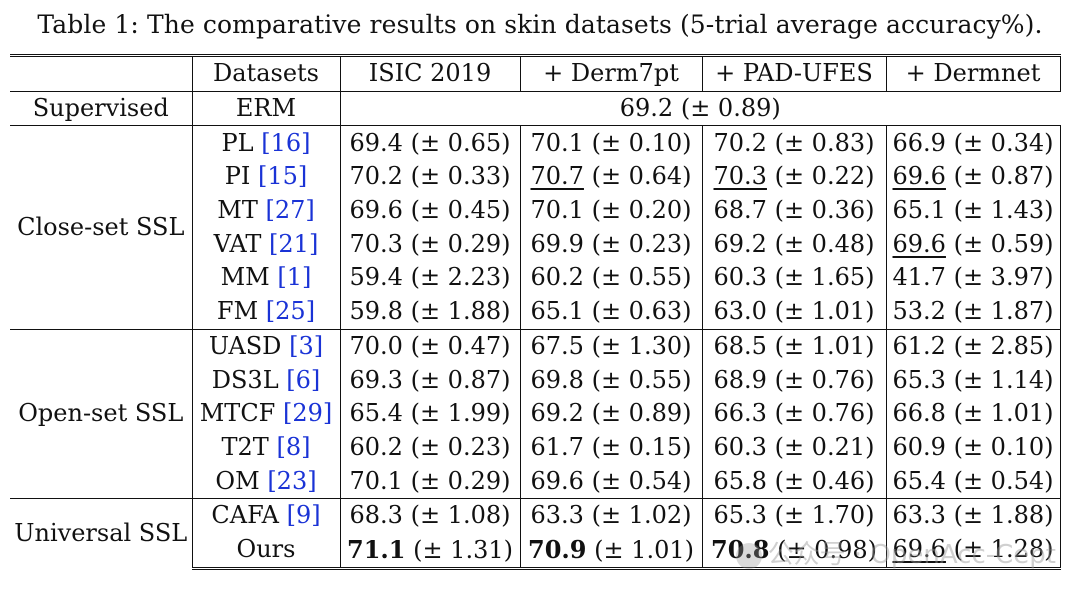 This screenshot has width=1080, height=593. Describe the element at coordinates (101, 533) in the screenshot. I see `group-label: Universal SSL` at that location.